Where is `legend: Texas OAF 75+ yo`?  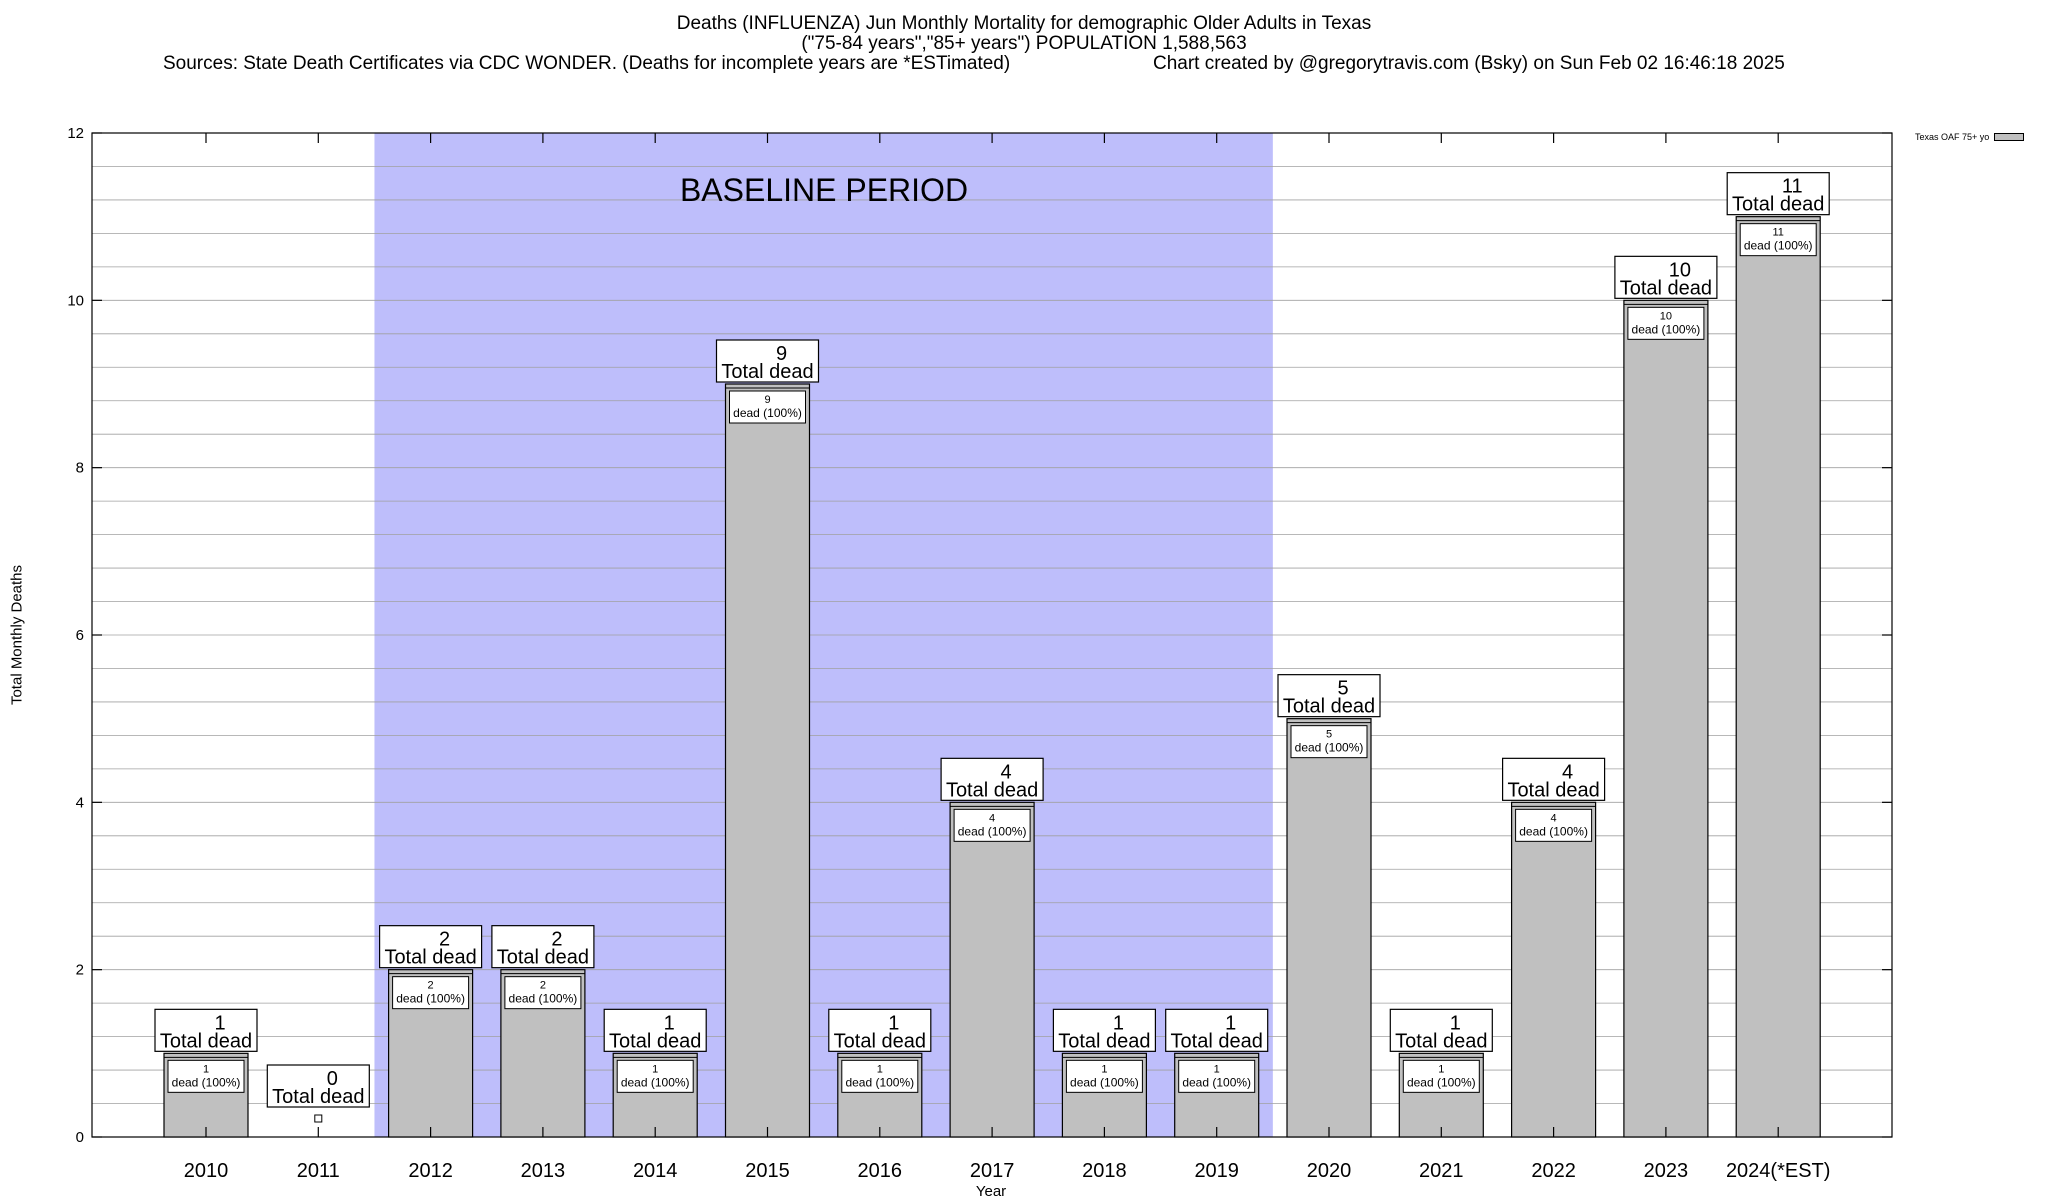
legend: Texas OAF 75+ yo is located at coordinates (1970, 137).